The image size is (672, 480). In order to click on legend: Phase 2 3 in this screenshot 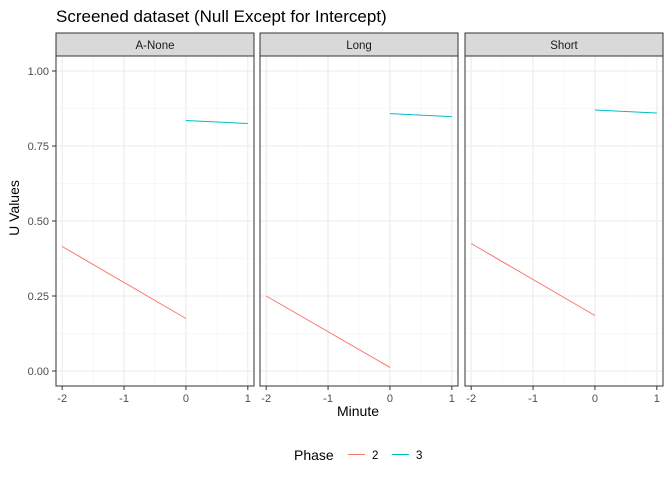, I will do `click(358, 455)`.